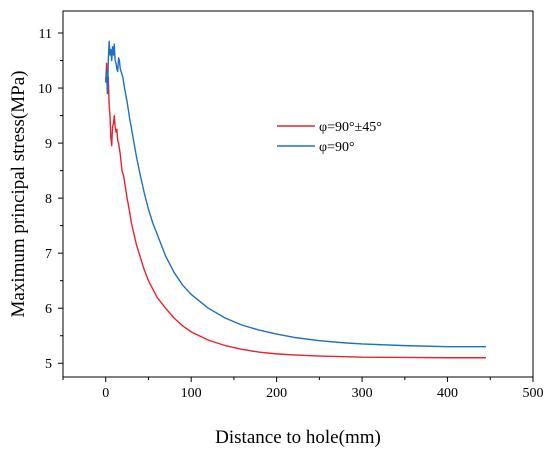 The image size is (550, 451). What do you see at coordinates (105, 393) in the screenshot?
I see `x-tick-label: 0` at bounding box center [105, 393].